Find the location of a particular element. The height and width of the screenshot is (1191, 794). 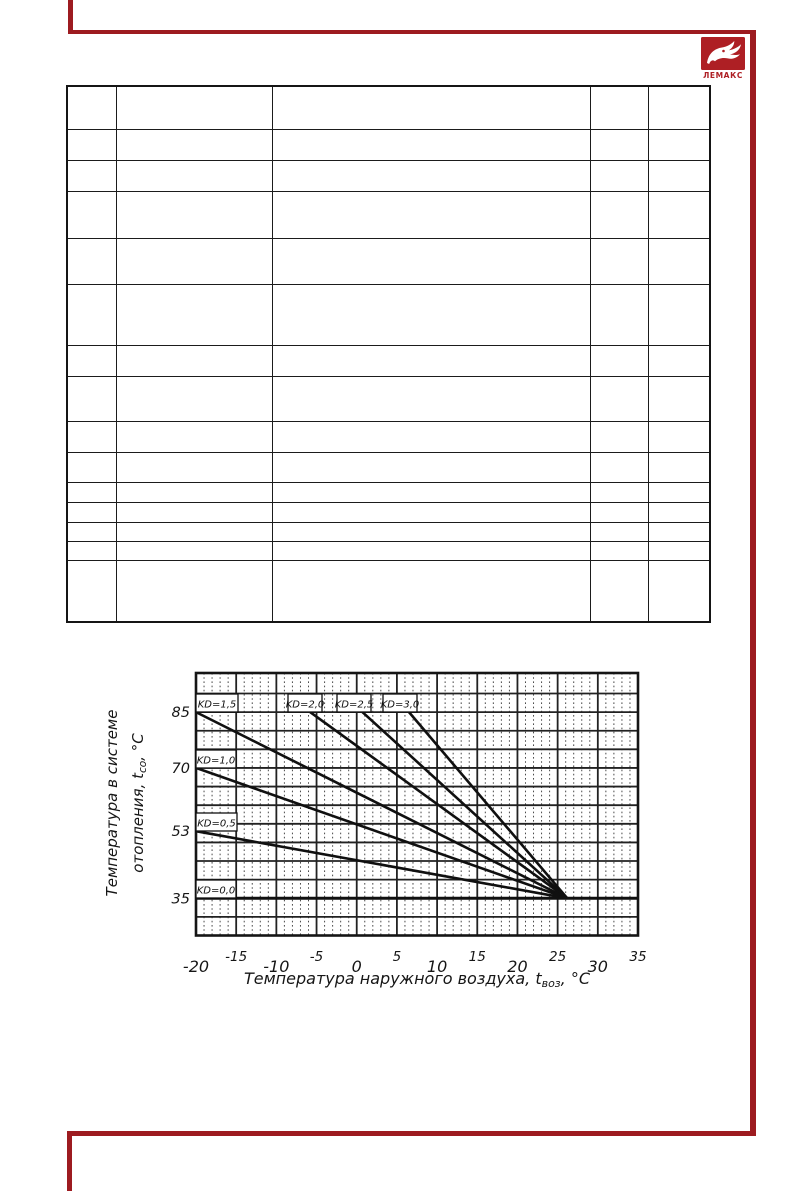

x-tick-label: 0 is located at coordinates (357, 966).